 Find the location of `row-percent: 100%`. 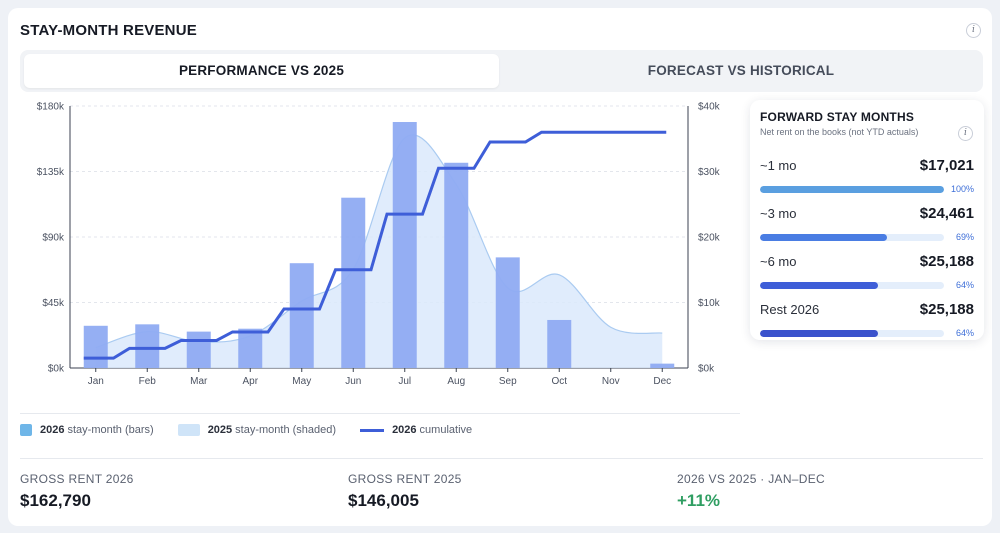

row-percent: 100% is located at coordinates (962, 189).